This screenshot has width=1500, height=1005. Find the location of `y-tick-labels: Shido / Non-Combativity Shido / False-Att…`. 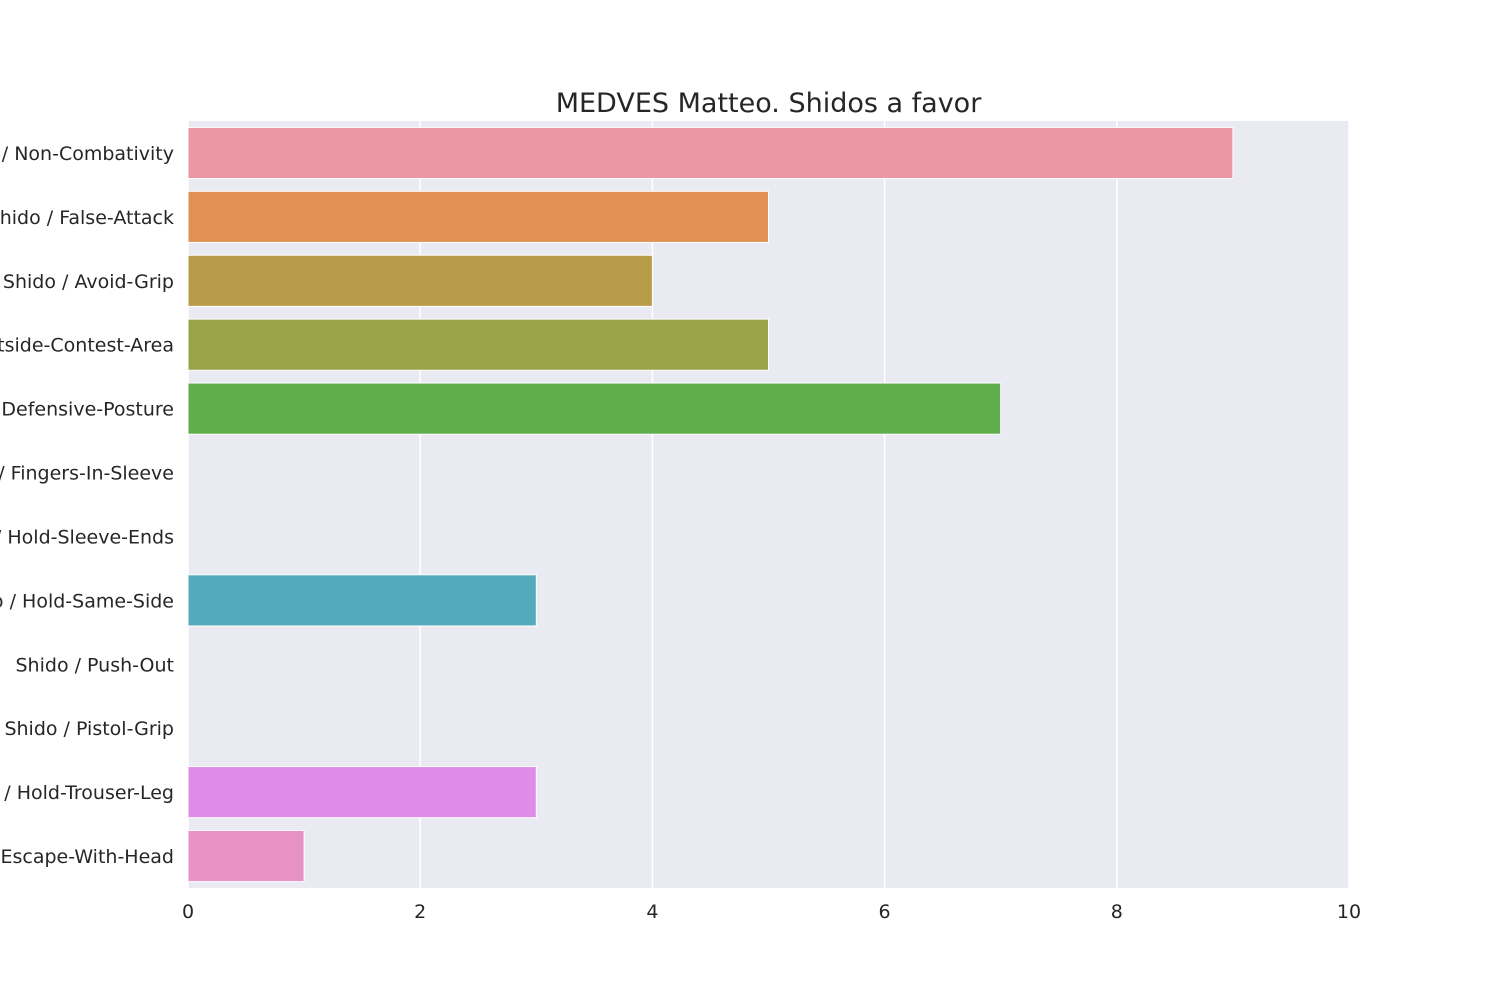

y-tick-labels: Shido / Non-Combativity Shido / False-Att… is located at coordinates (87, 505).